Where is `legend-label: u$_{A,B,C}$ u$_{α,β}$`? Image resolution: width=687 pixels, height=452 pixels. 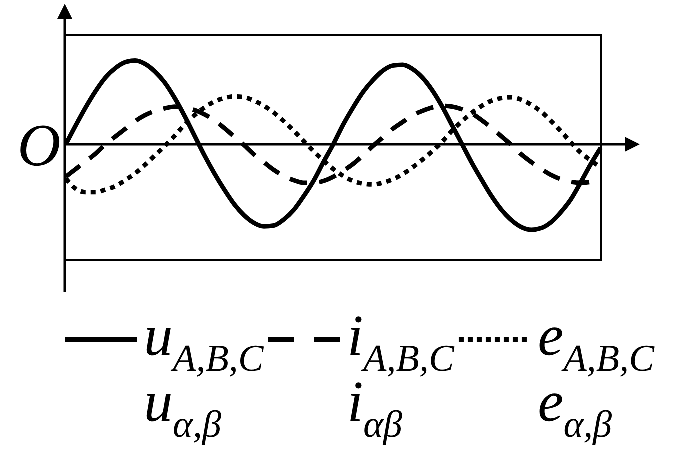
legend-label: u$_{A,B,C}$ u$_{α,β}$ is located at coordinates (204, 374).